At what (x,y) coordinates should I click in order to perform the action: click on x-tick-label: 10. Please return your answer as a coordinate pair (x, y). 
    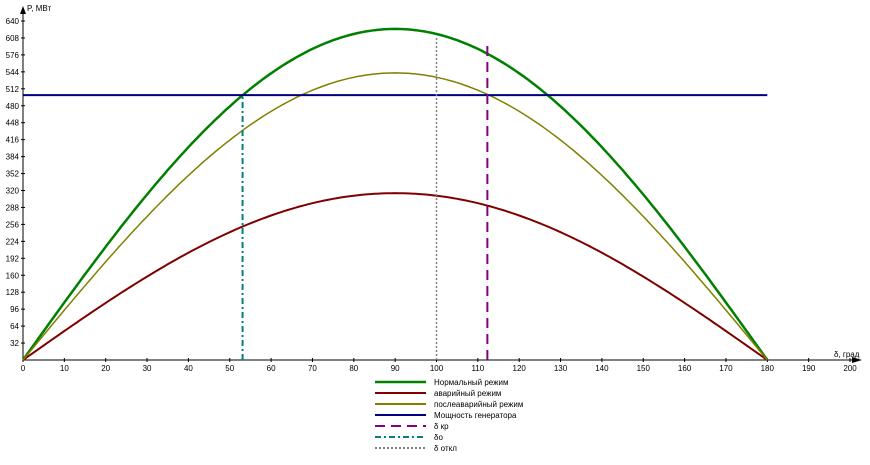
    Looking at the image, I should click on (64, 368).